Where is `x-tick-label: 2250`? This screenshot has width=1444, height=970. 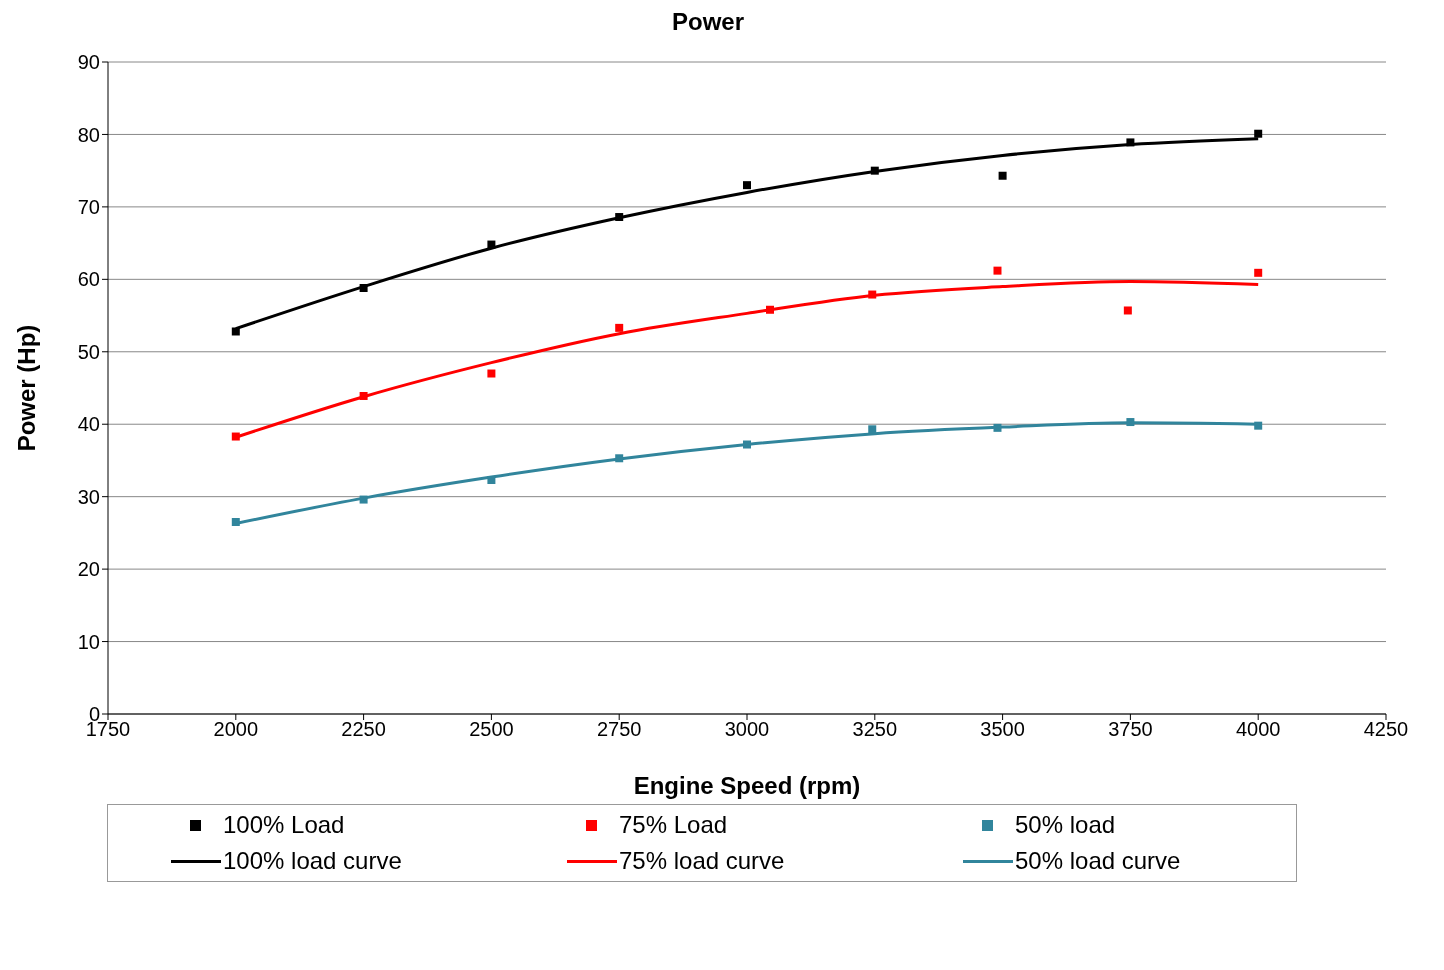 x-tick-label: 2250 is located at coordinates (363, 729).